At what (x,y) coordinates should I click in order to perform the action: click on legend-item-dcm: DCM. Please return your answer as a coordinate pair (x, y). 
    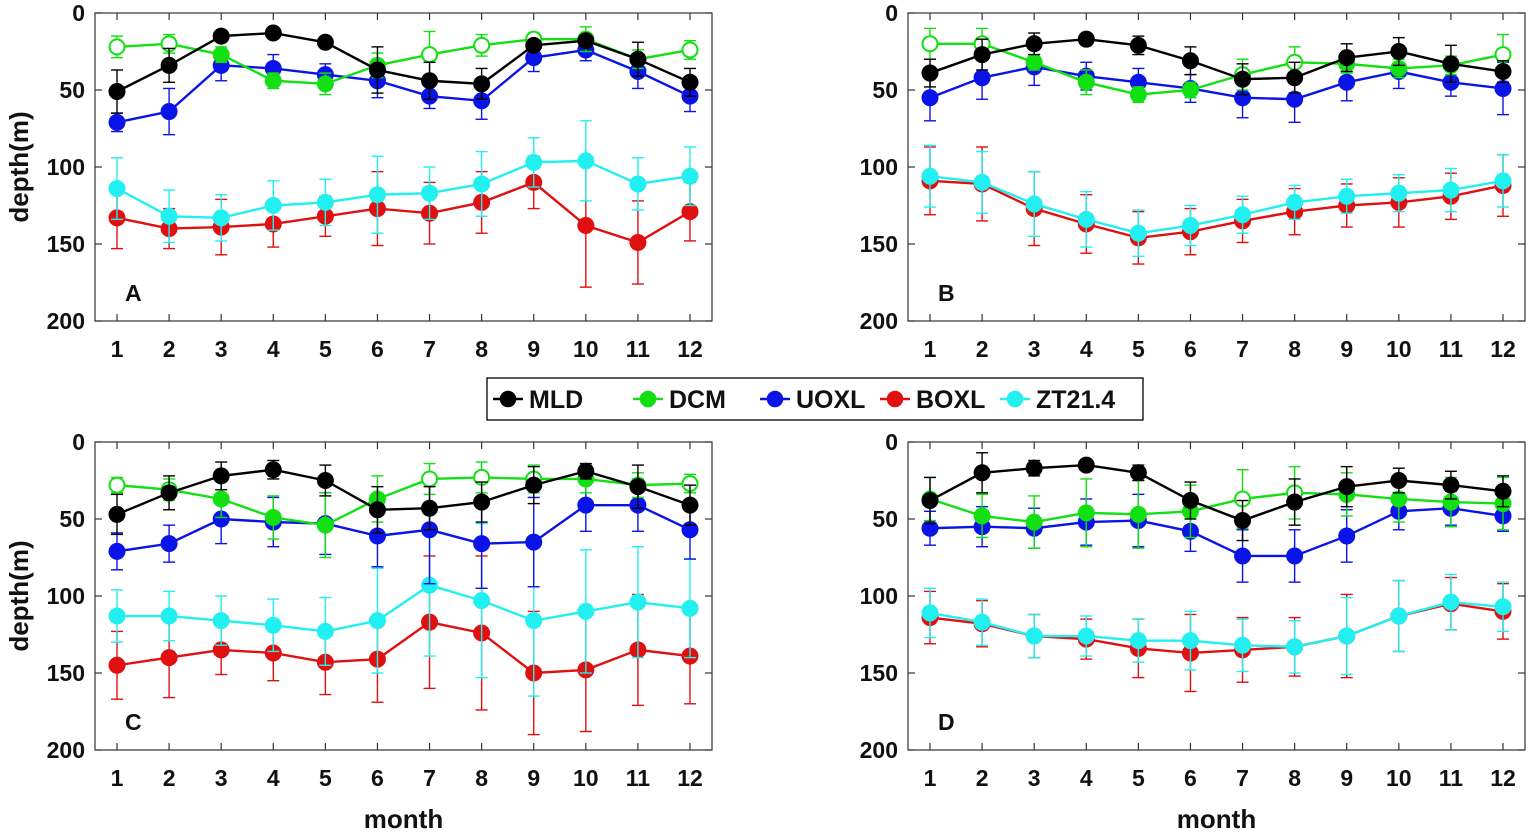
    Looking at the image, I should click on (679, 400).